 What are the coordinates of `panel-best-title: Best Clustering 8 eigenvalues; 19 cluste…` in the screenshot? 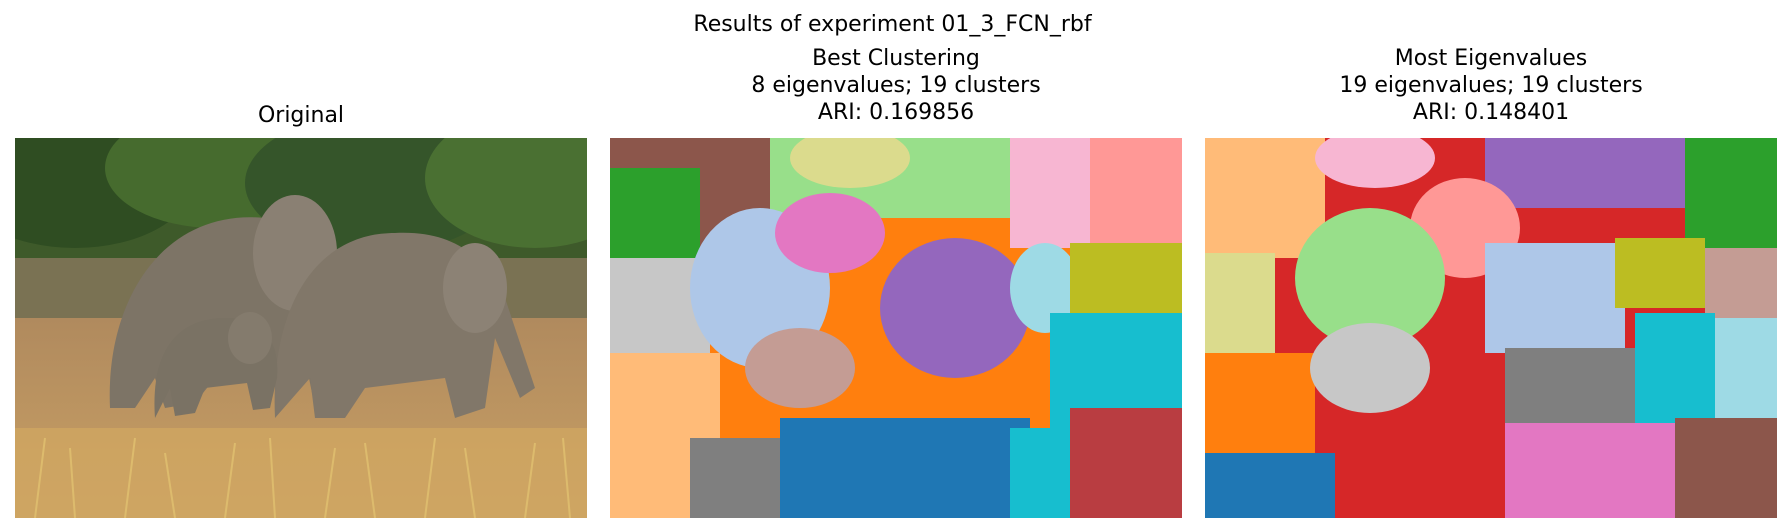 It's located at (896, 85).